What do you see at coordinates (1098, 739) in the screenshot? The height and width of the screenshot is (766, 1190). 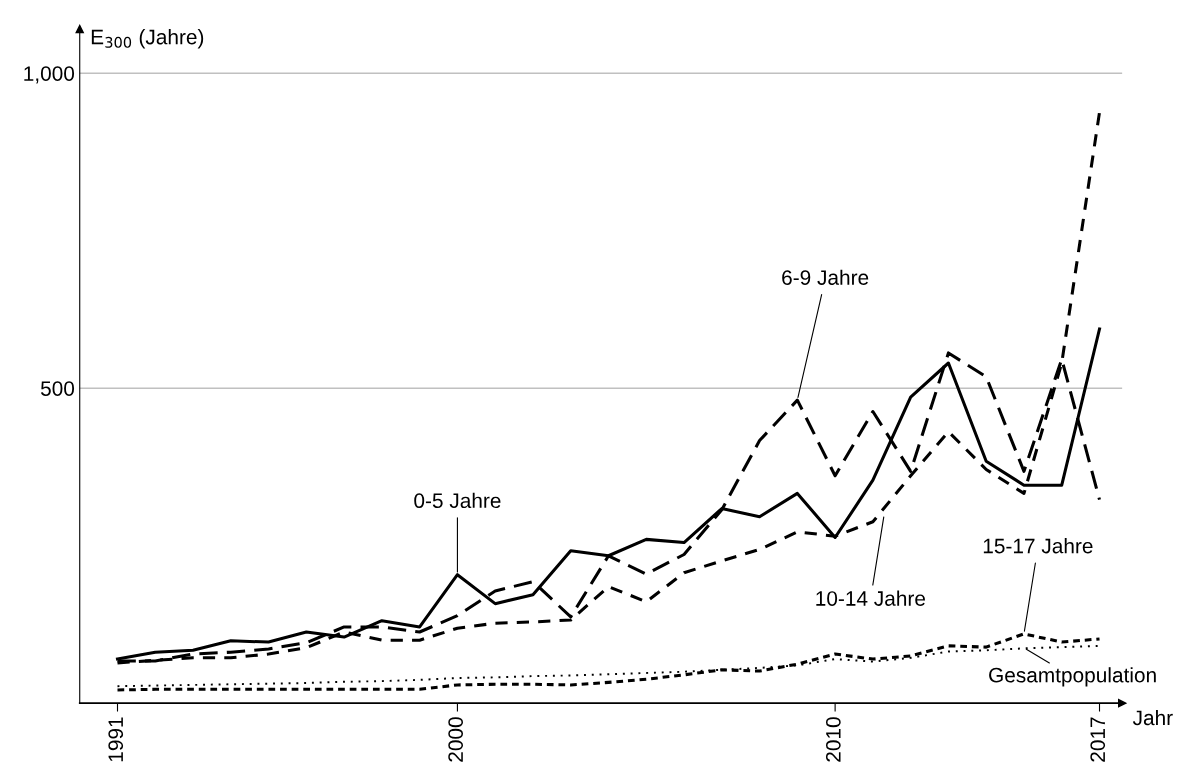 I see `x-tick-label: 2017` at bounding box center [1098, 739].